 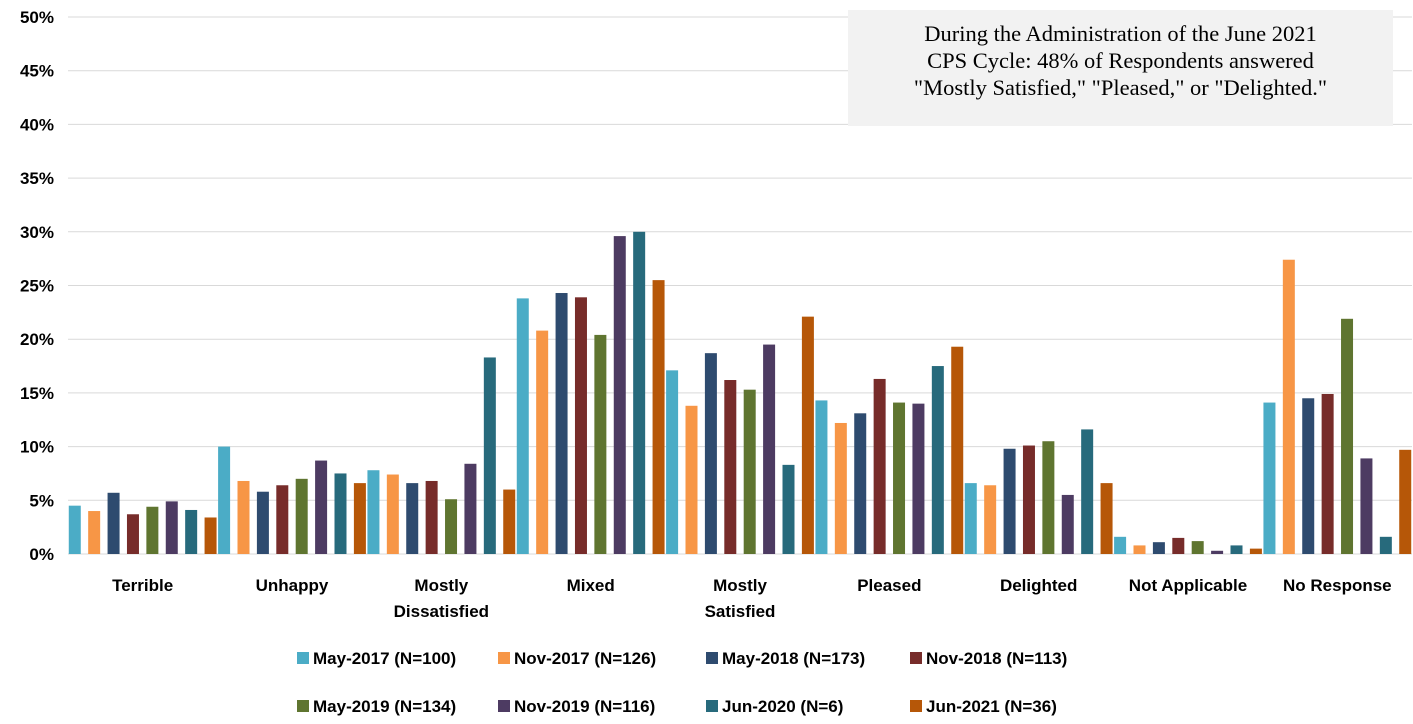 What do you see at coordinates (37, 339) in the screenshot?
I see `y-tick-label: 20%` at bounding box center [37, 339].